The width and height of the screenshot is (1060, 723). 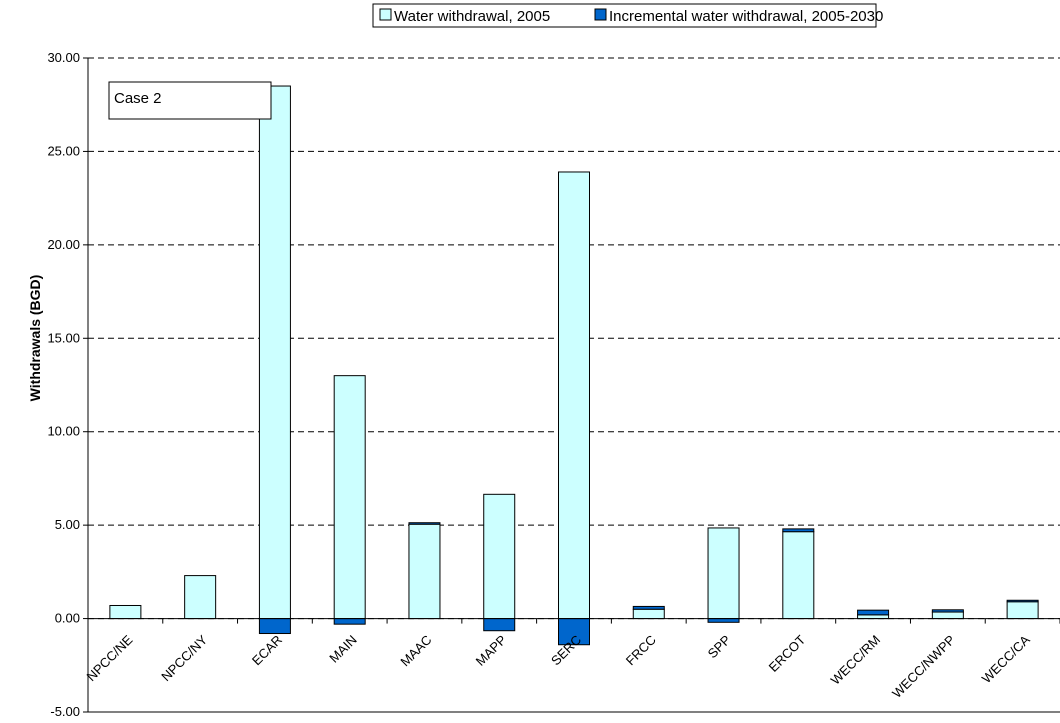 I want to click on legend-box, so click(x=624, y=15).